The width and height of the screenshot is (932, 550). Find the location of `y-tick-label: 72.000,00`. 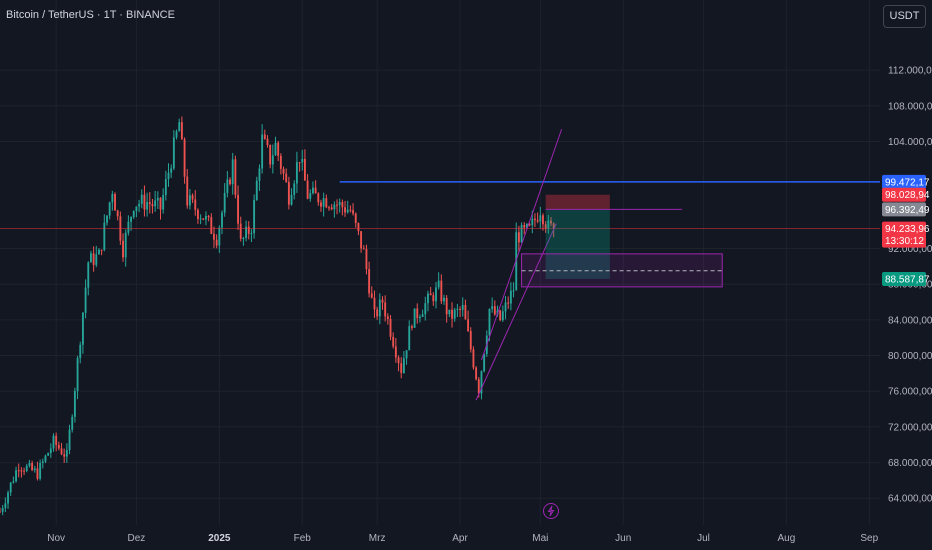

y-tick-label: 72.000,00 is located at coordinates (910, 427).